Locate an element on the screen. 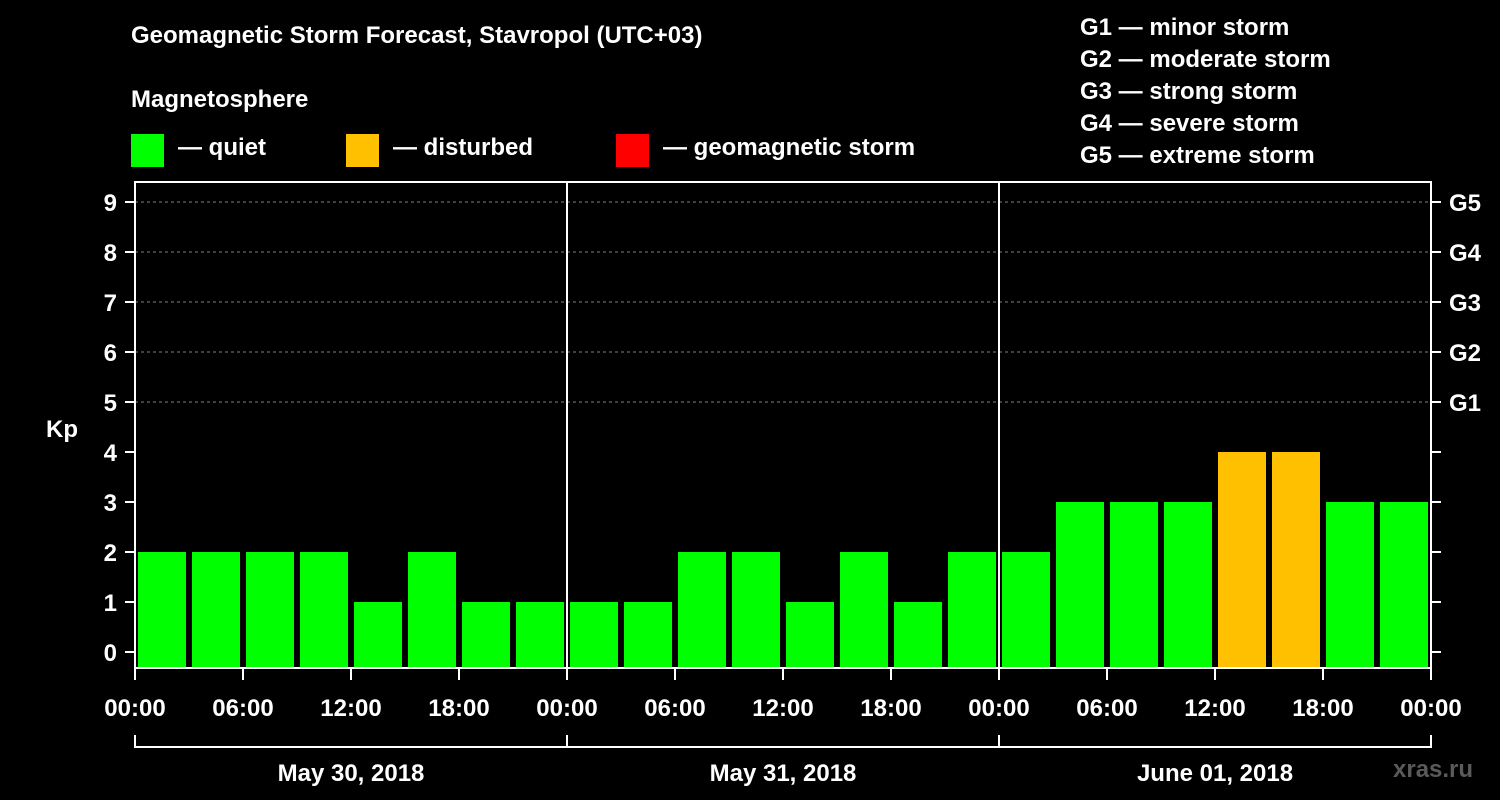 This screenshot has width=1500, height=800. legend-swatch-storm is located at coordinates (632, 150).